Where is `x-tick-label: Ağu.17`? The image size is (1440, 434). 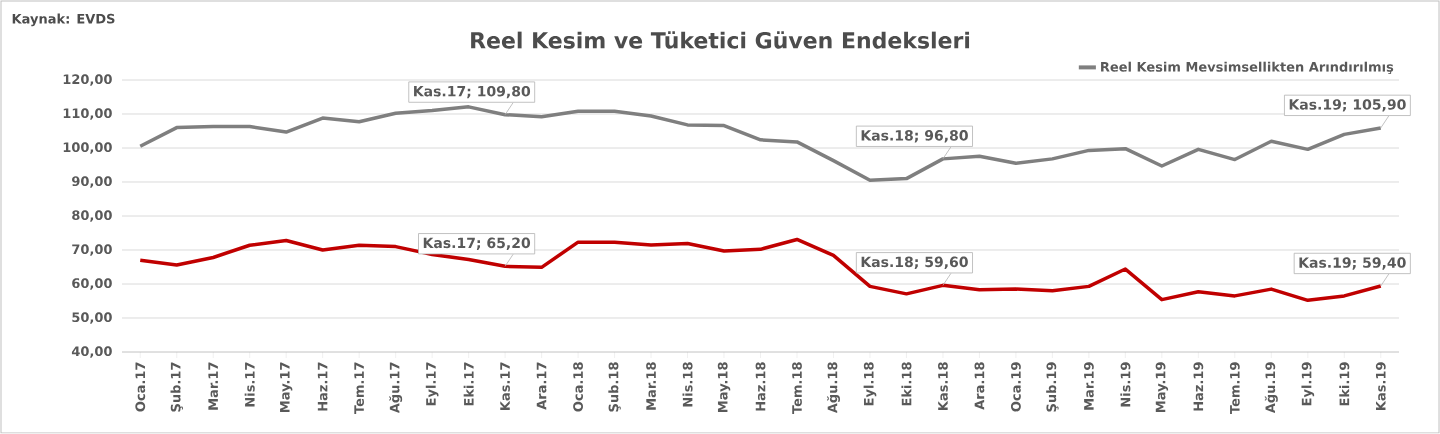 x-tick-label: Ağu.17 is located at coordinates (396, 388).